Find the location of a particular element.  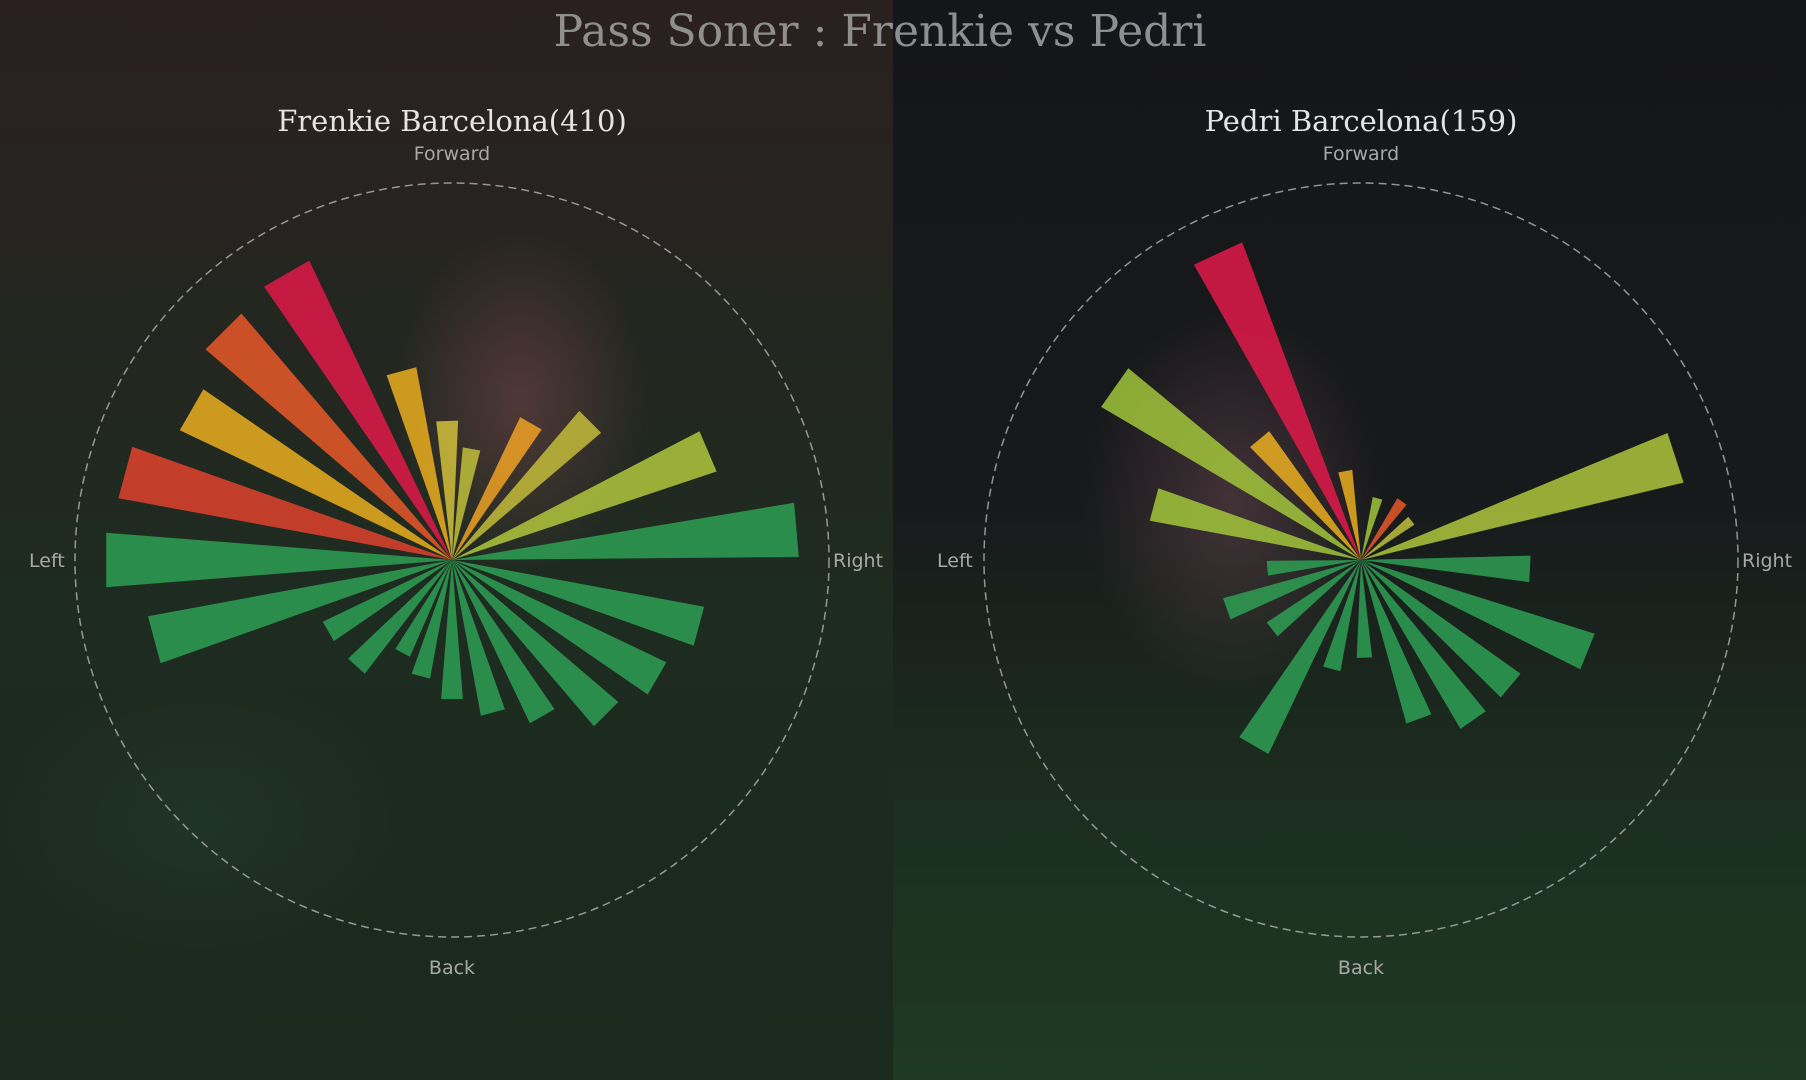

sonar-subtitle: Frenkie Barcelona(410) is located at coordinates (452, 121).